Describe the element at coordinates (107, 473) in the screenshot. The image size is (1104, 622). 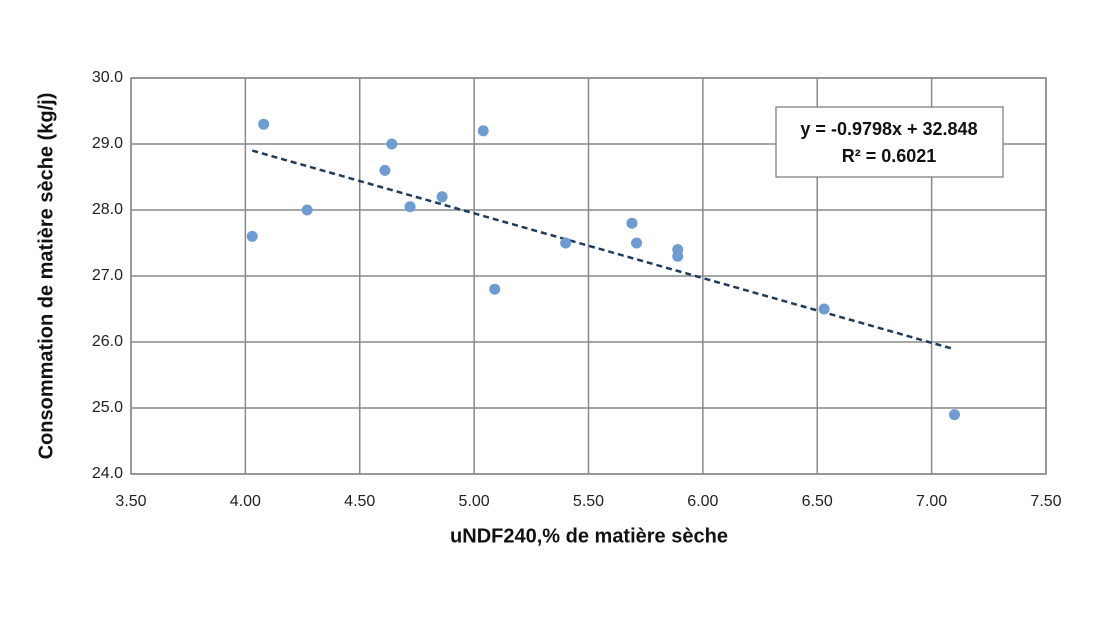
I see `y-tick-label: 24.0` at that location.